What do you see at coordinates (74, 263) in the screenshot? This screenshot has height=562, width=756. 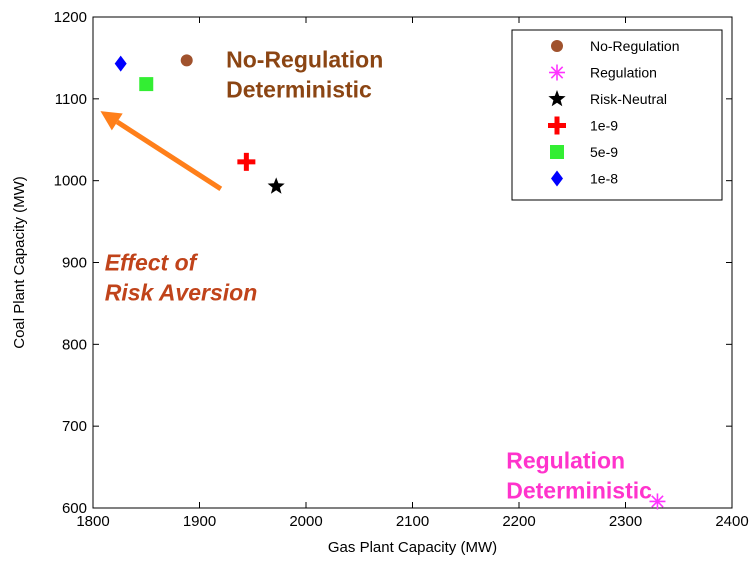 I see `y-tick-label: 900` at bounding box center [74, 263].